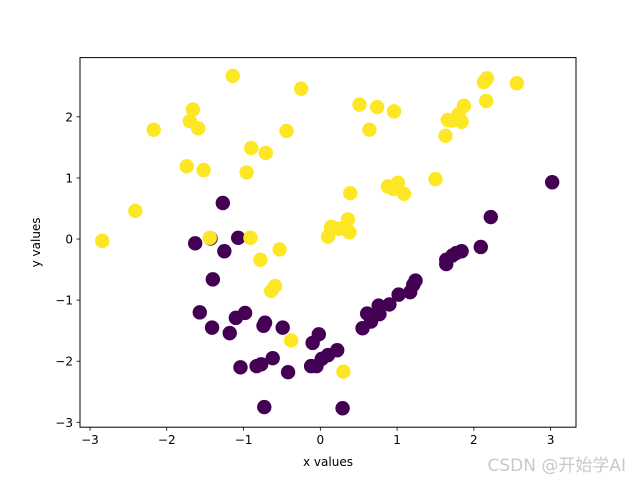 The height and width of the screenshot is (480, 640). Describe the element at coordinates (90, 440) in the screenshot. I see `x-tick-label: −3` at that location.